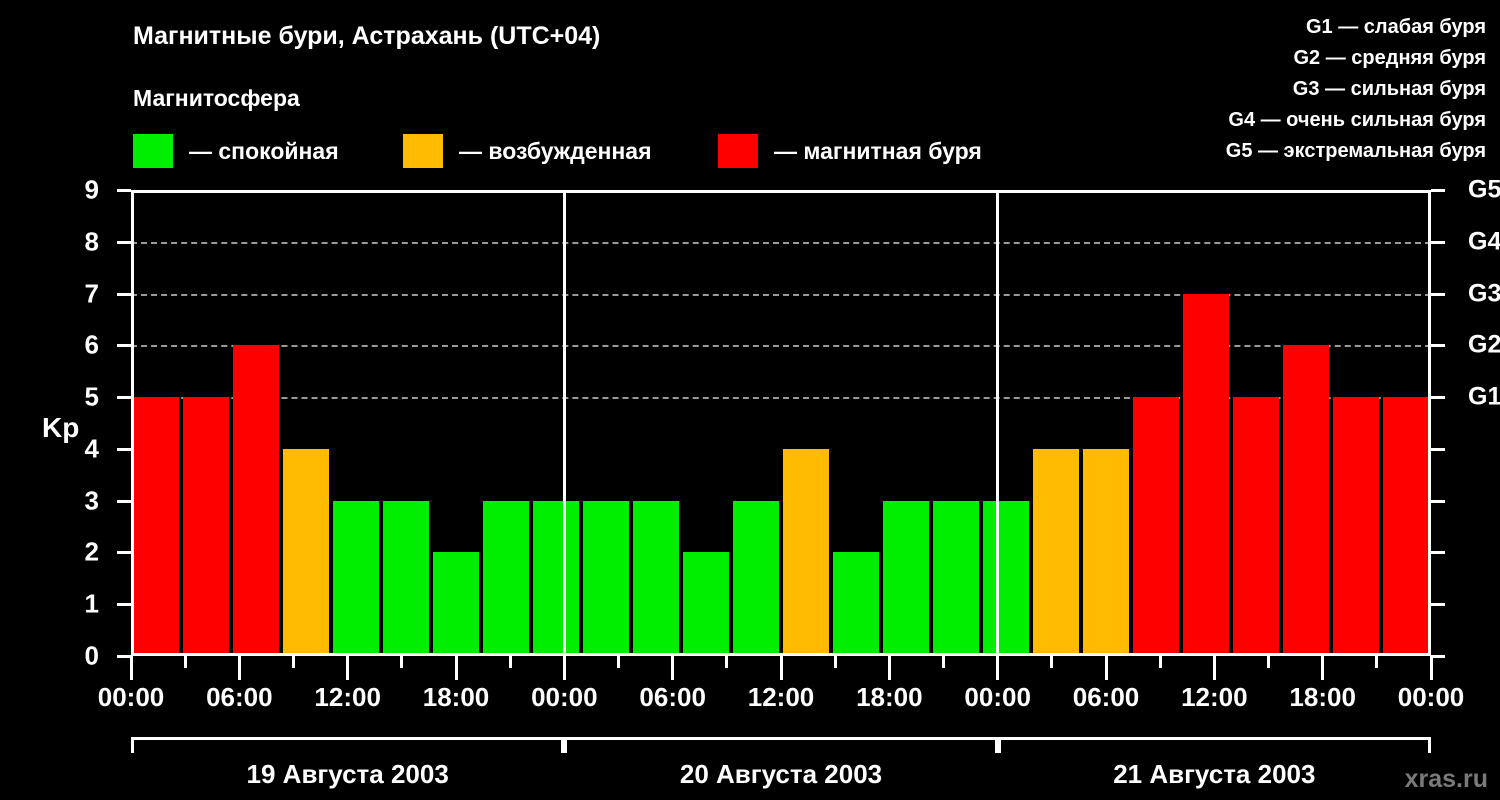 The height and width of the screenshot is (800, 1500). I want to click on gscale-row-g4: G4 — очень сильная буря, so click(1357, 120).